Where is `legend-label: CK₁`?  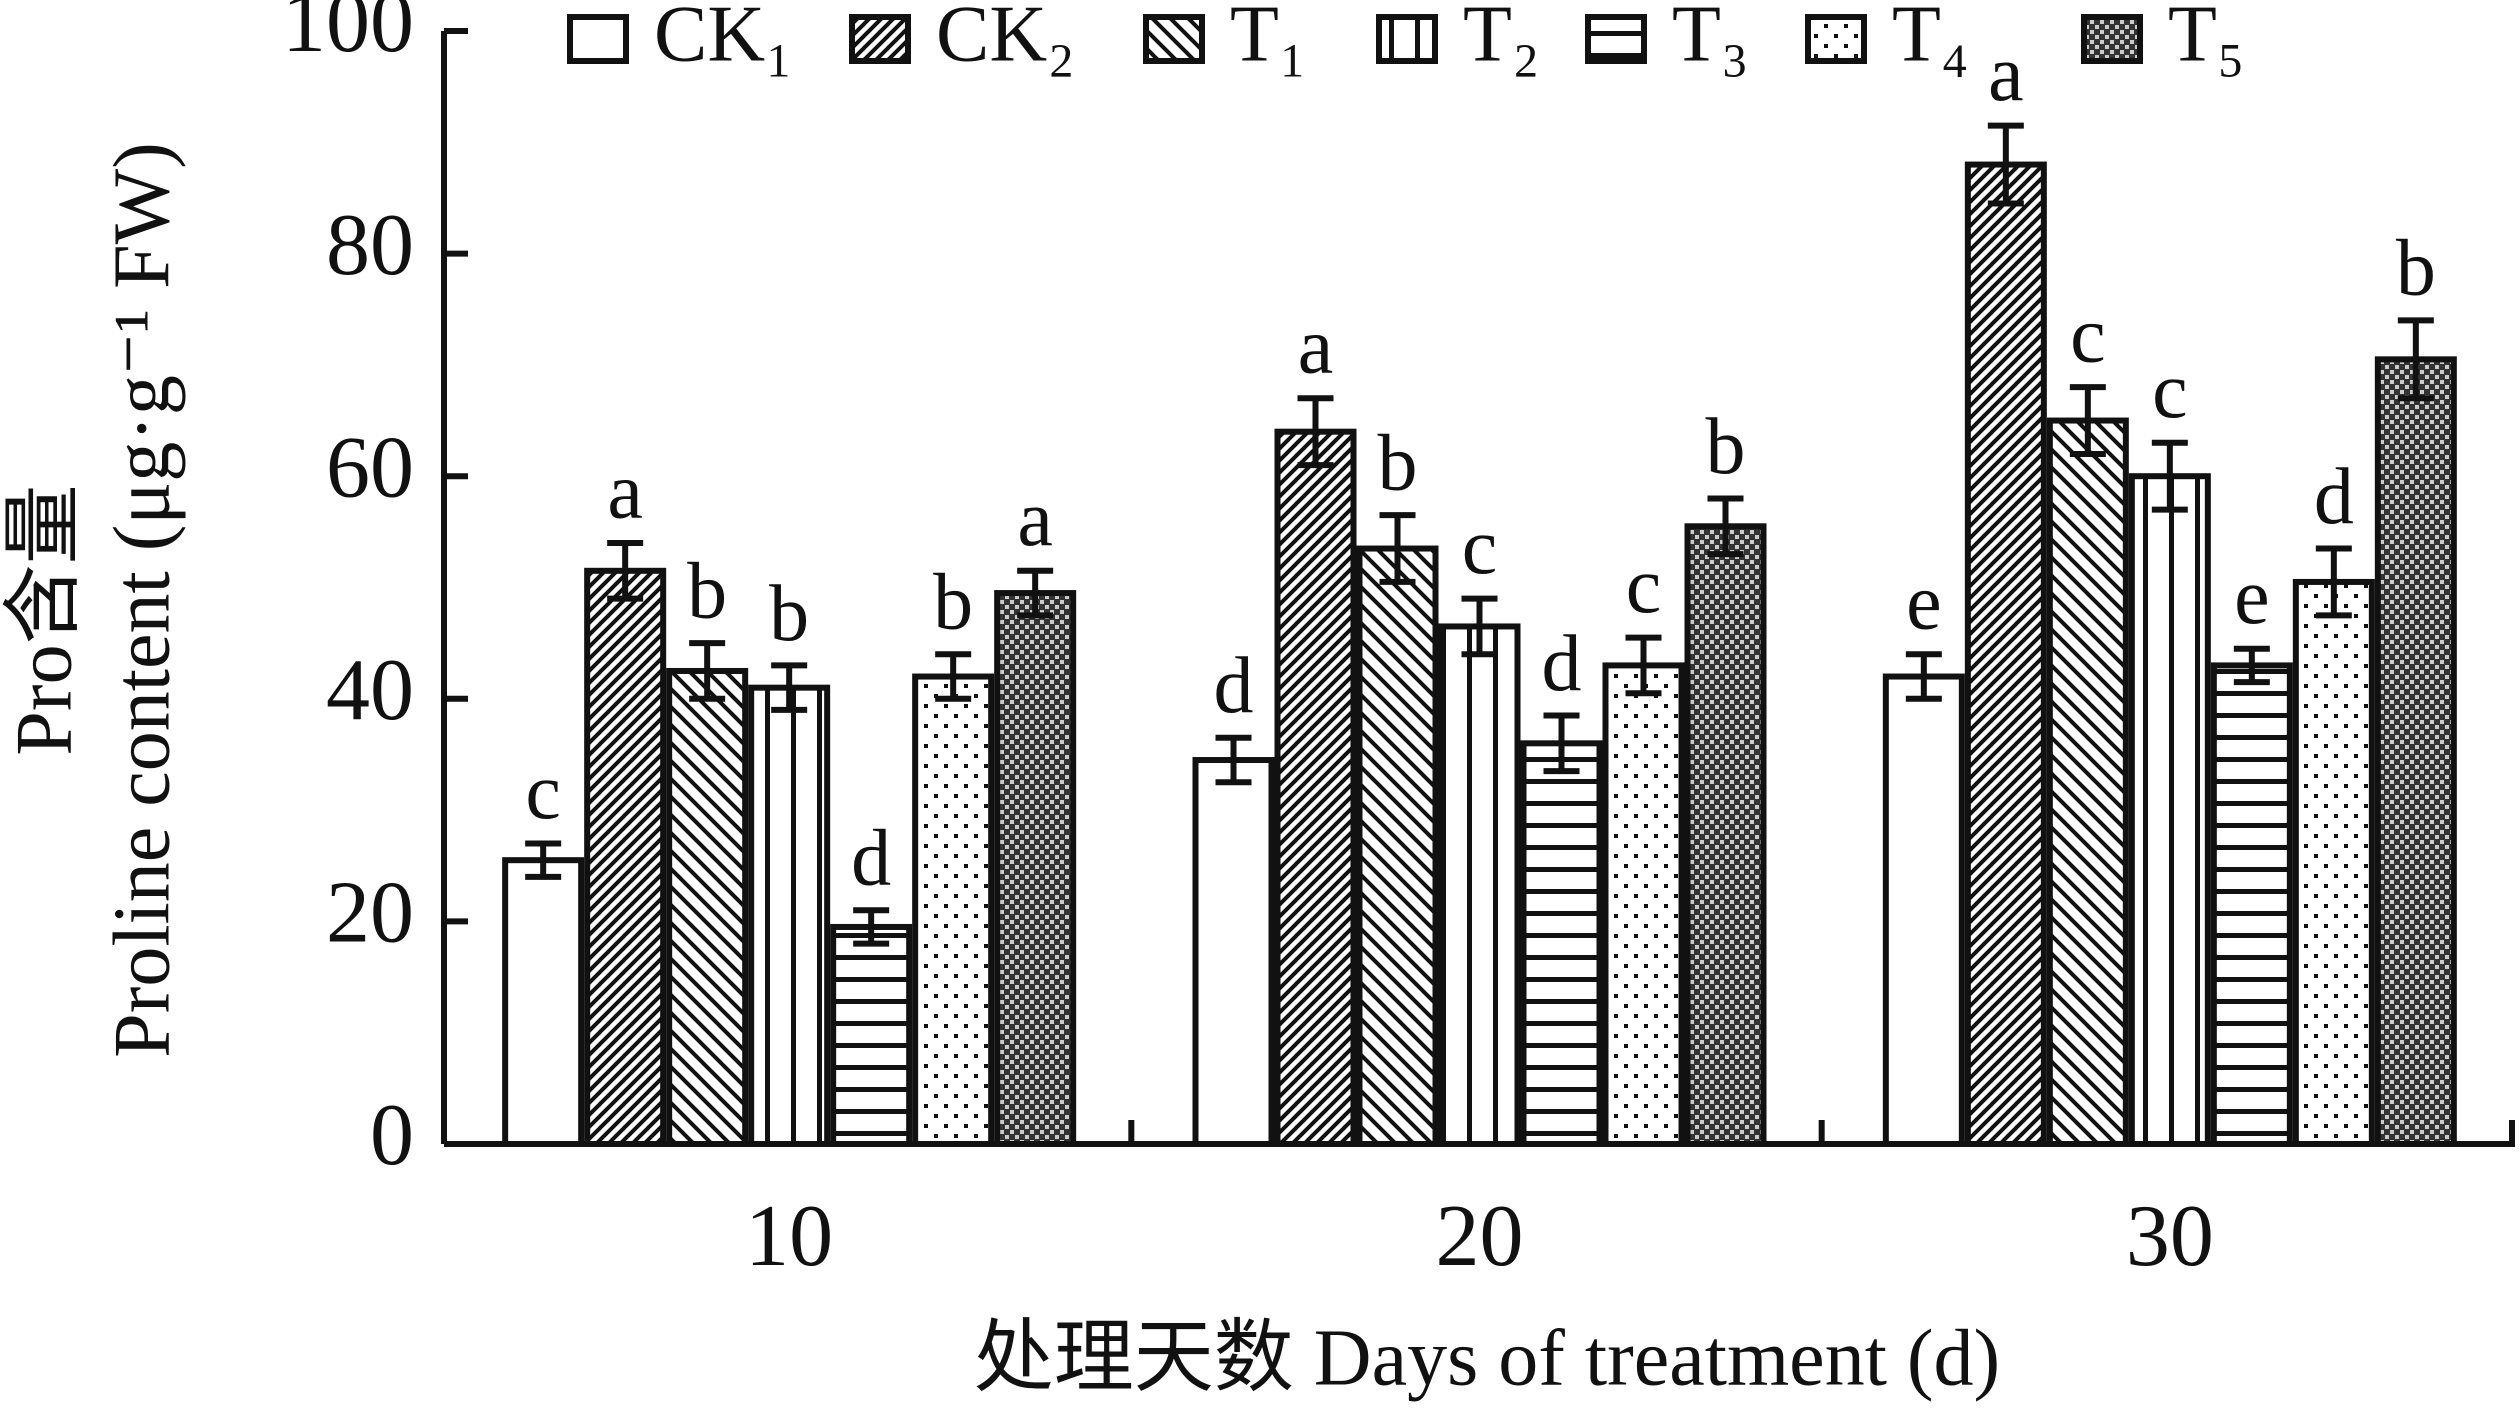
legend-label: CK₁ is located at coordinates (723, 39).